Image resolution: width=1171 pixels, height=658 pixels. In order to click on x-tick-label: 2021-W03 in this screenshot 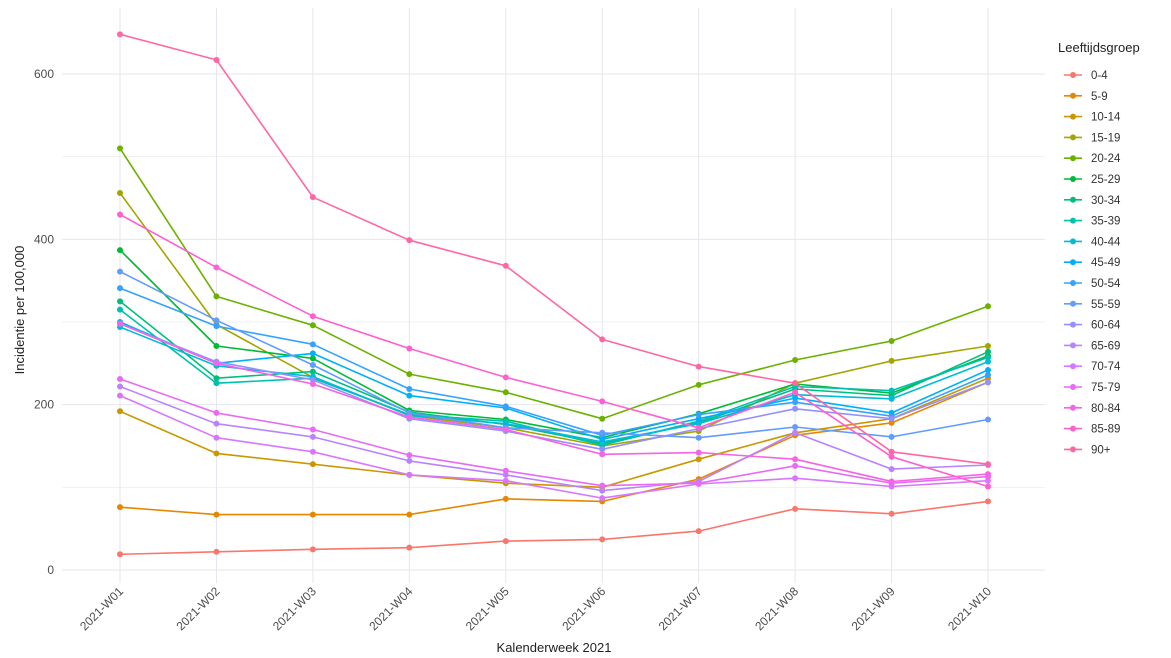, I will do `click(294, 608)`.